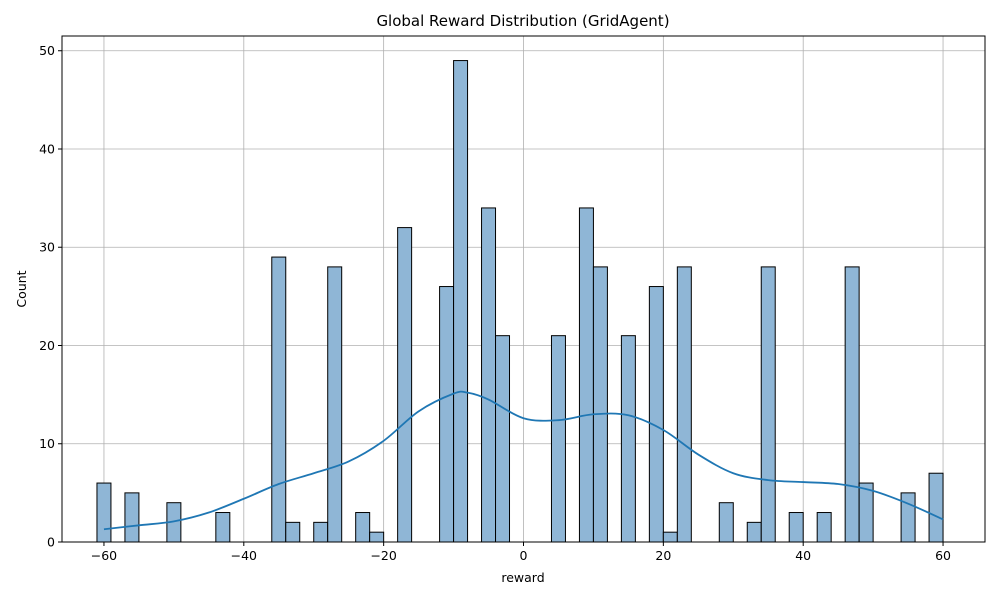 Image resolution: width=1000 pixels, height=600 pixels. Describe the element at coordinates (47, 247) in the screenshot. I see `y-tick-label: 30` at that location.